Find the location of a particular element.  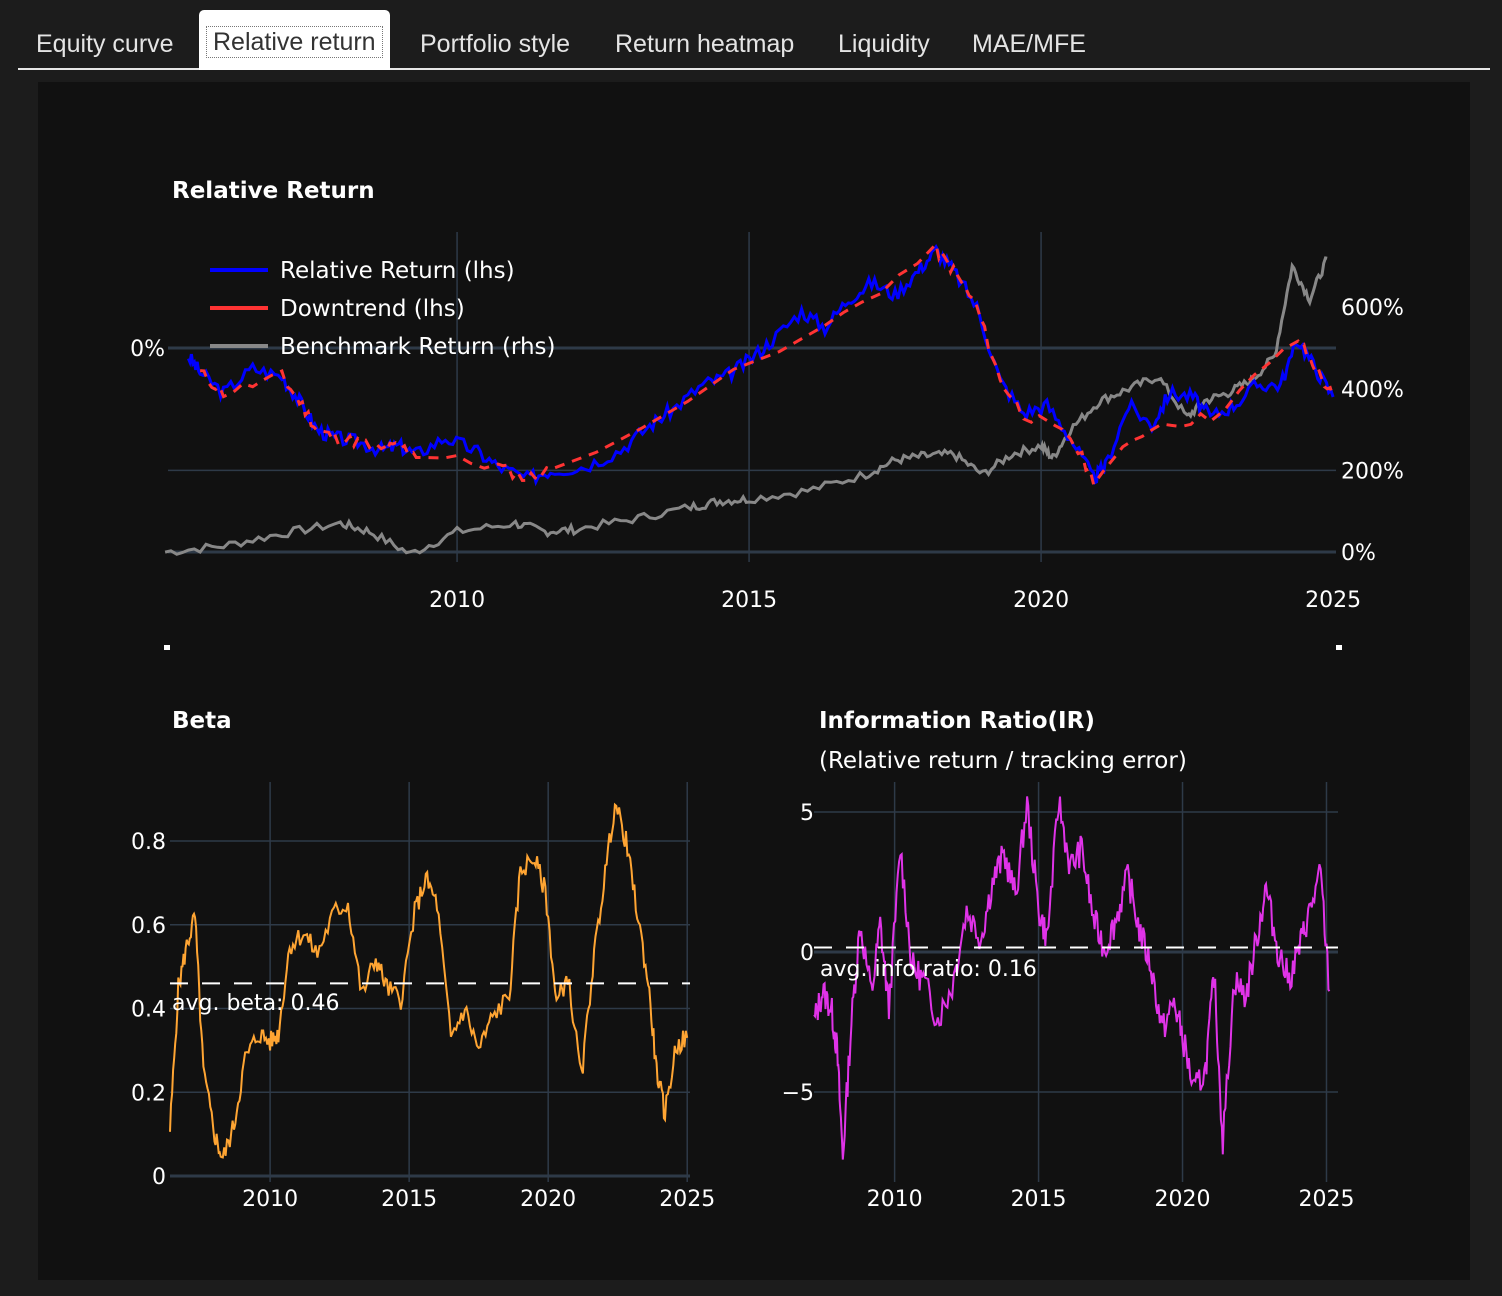

legend-label-downtrend: Downtrend (lhs) is located at coordinates (372, 309).